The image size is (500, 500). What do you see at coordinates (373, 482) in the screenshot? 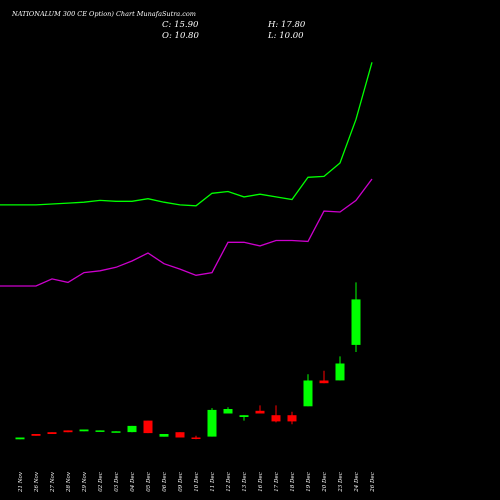
I see `x-tick-label: 26 Dec` at bounding box center [373, 482].